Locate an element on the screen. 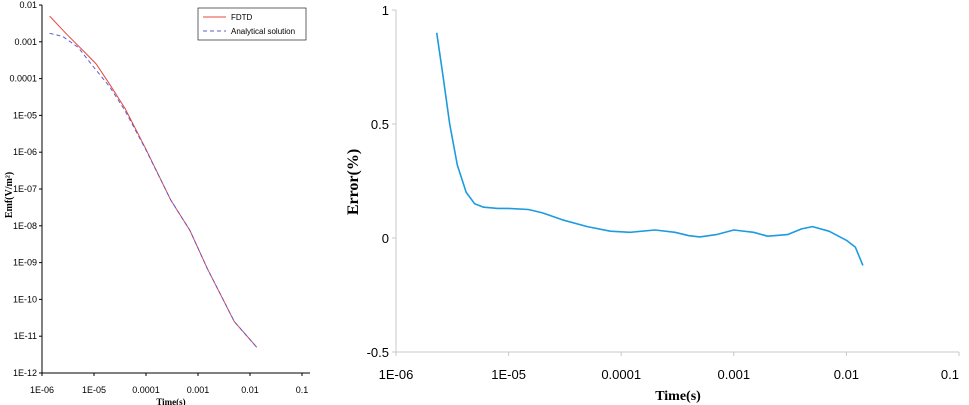 This screenshot has width=969, height=405. error-x-tick-label: 0.01 is located at coordinates (846, 374).